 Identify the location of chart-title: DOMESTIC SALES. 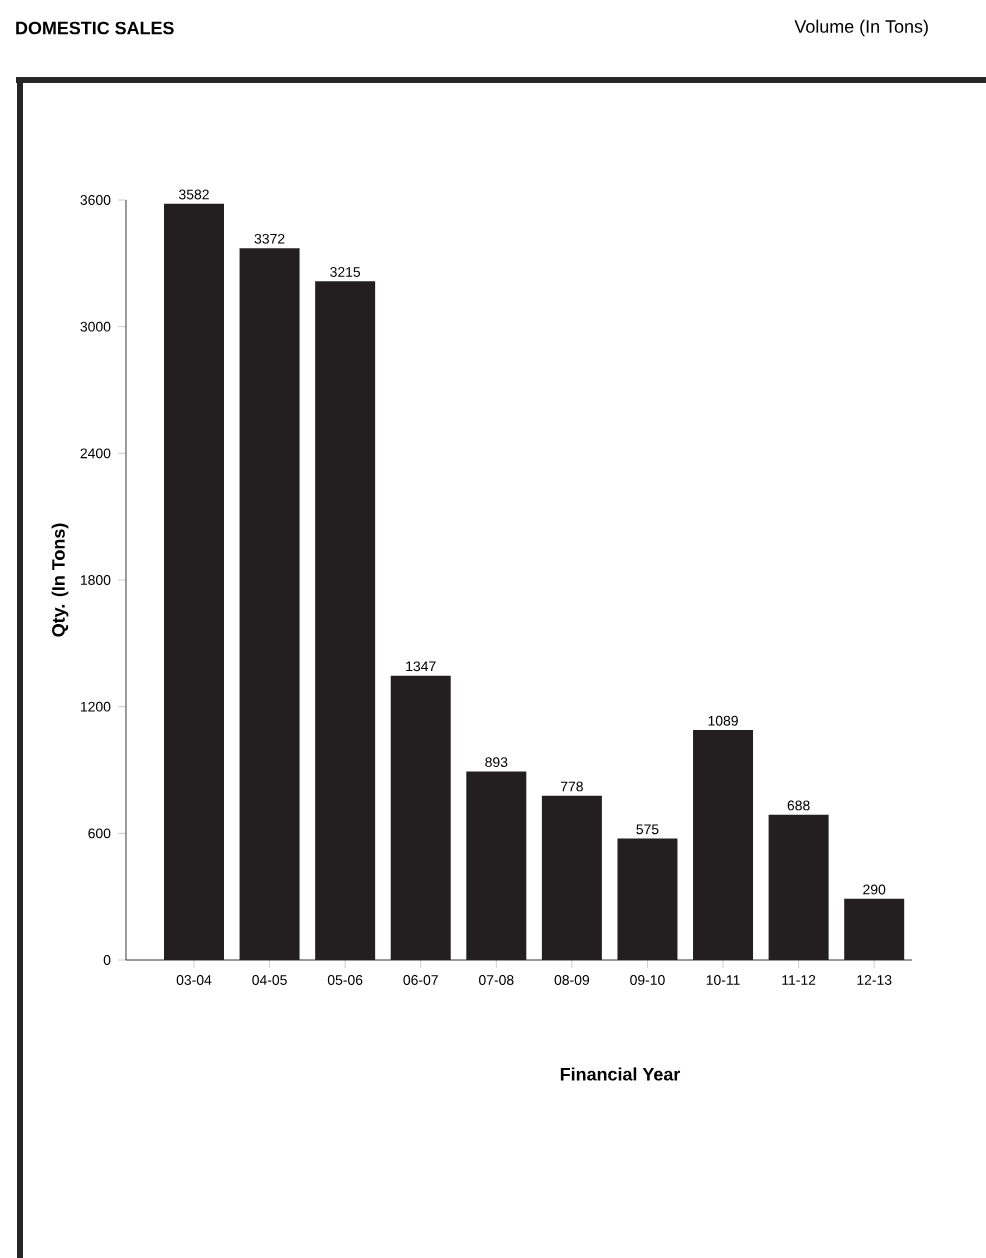
(95, 28).